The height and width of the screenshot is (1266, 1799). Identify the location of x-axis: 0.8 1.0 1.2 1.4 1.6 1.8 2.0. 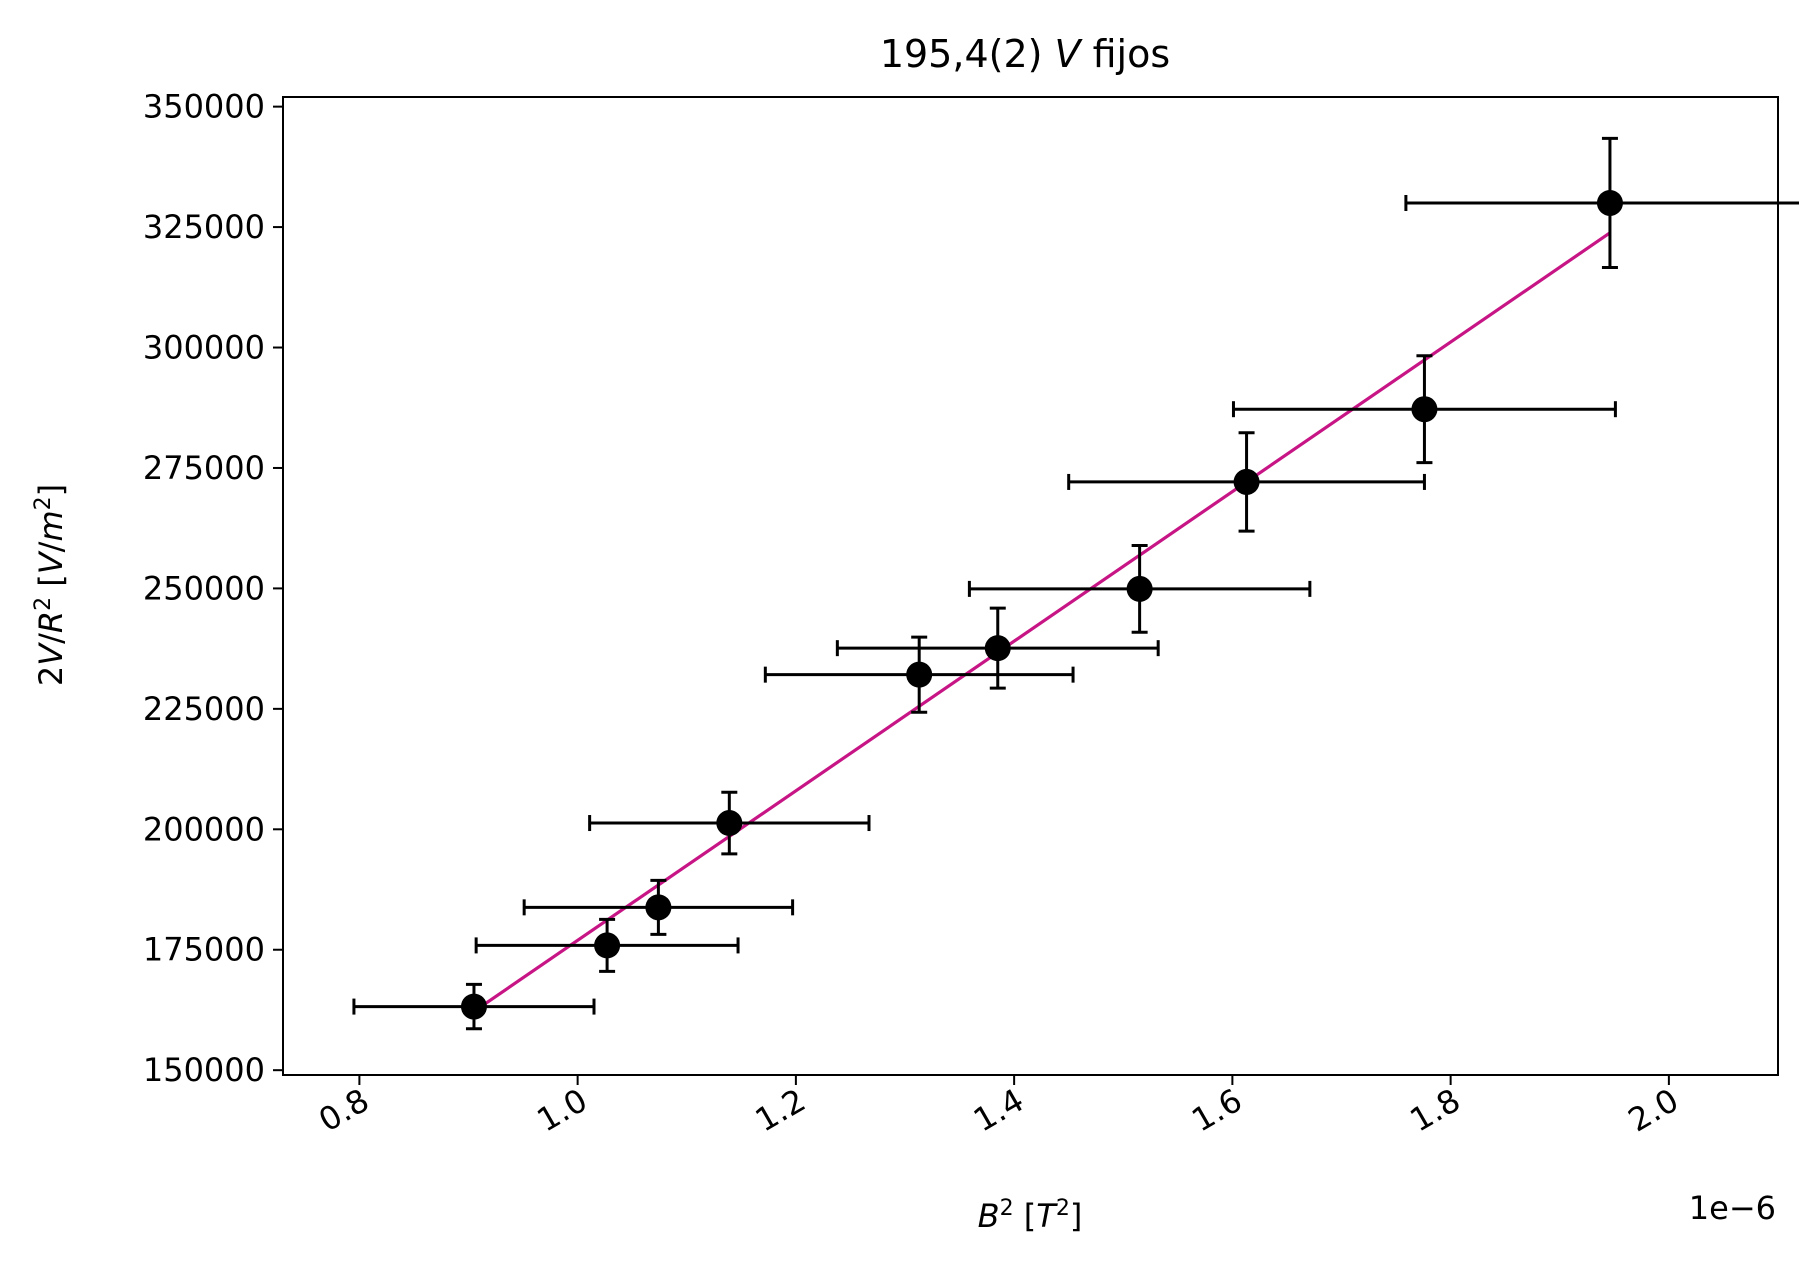
(998, 1107).